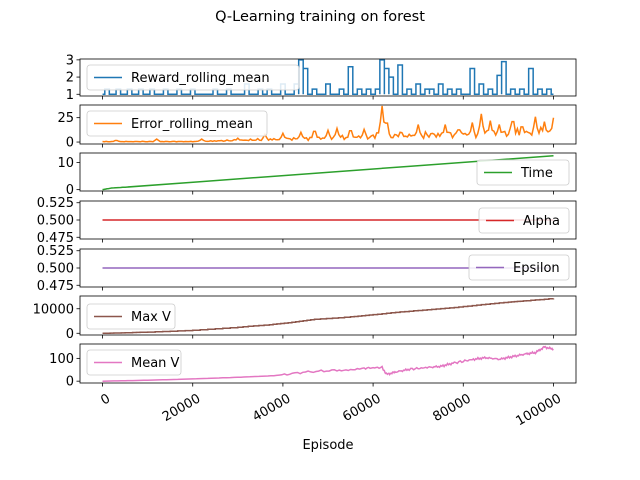  I want to click on legend-label: Max V, so click(151, 317).